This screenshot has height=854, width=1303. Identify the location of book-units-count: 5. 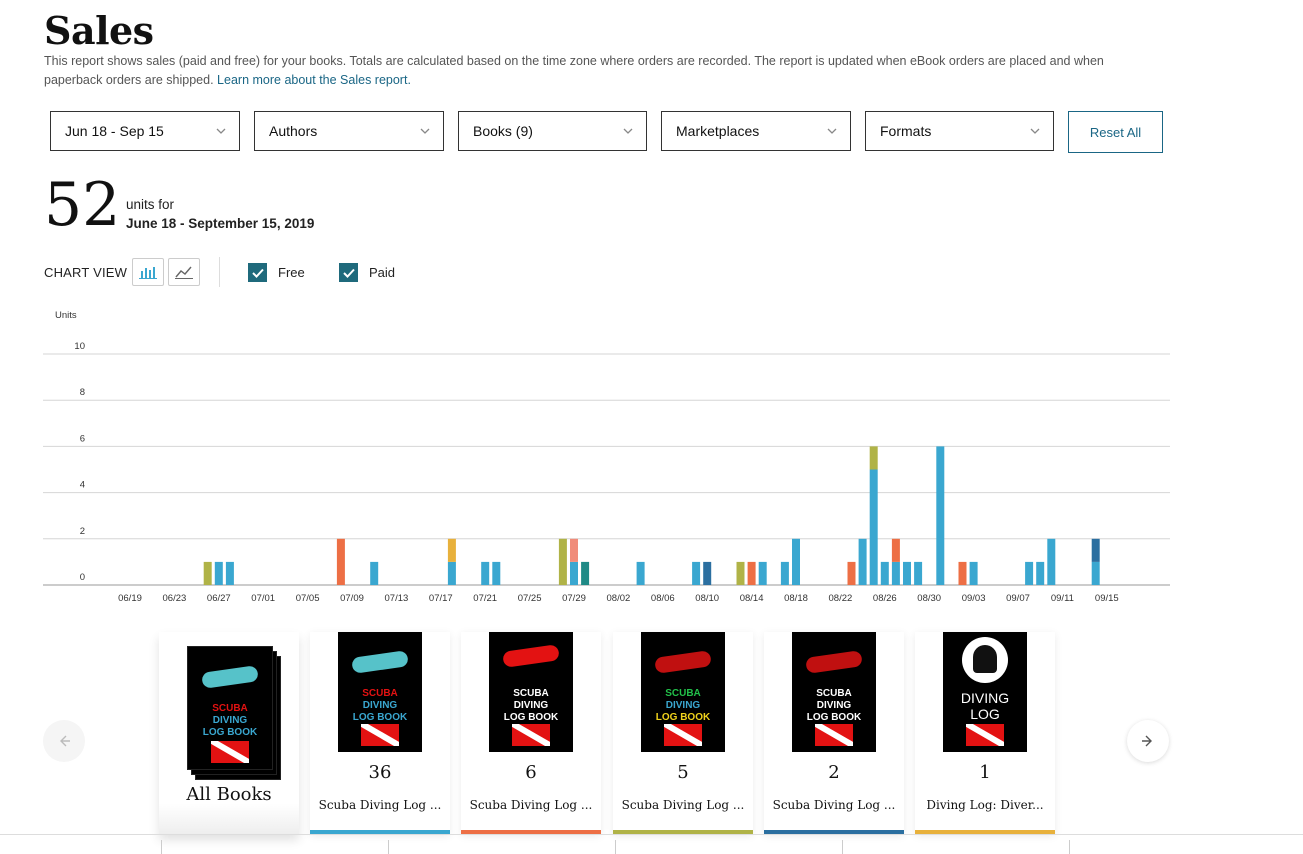
(683, 772).